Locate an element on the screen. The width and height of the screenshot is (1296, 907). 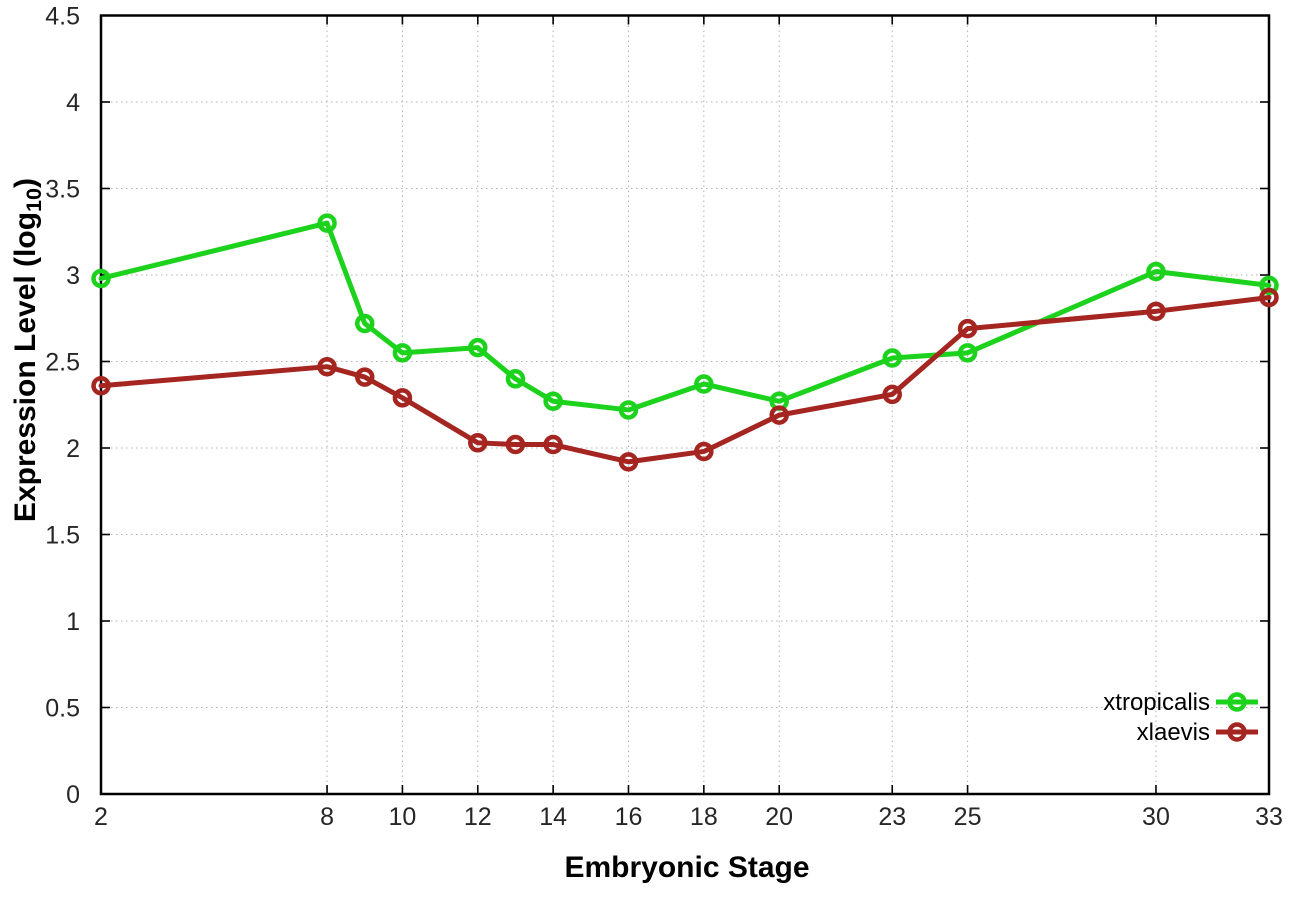
svg-text: 0 is located at coordinates (73, 795).